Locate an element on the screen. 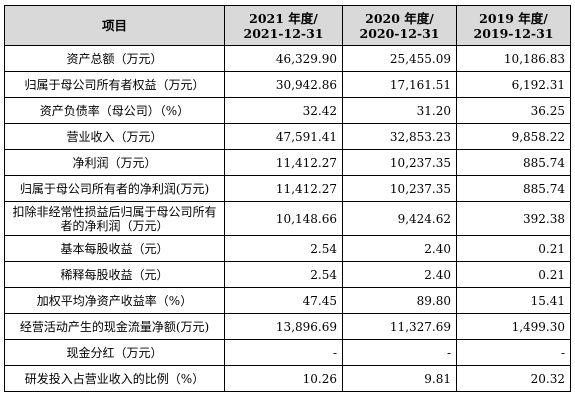  header-year-2020-period: 2020 年度/ is located at coordinates (399, 18).